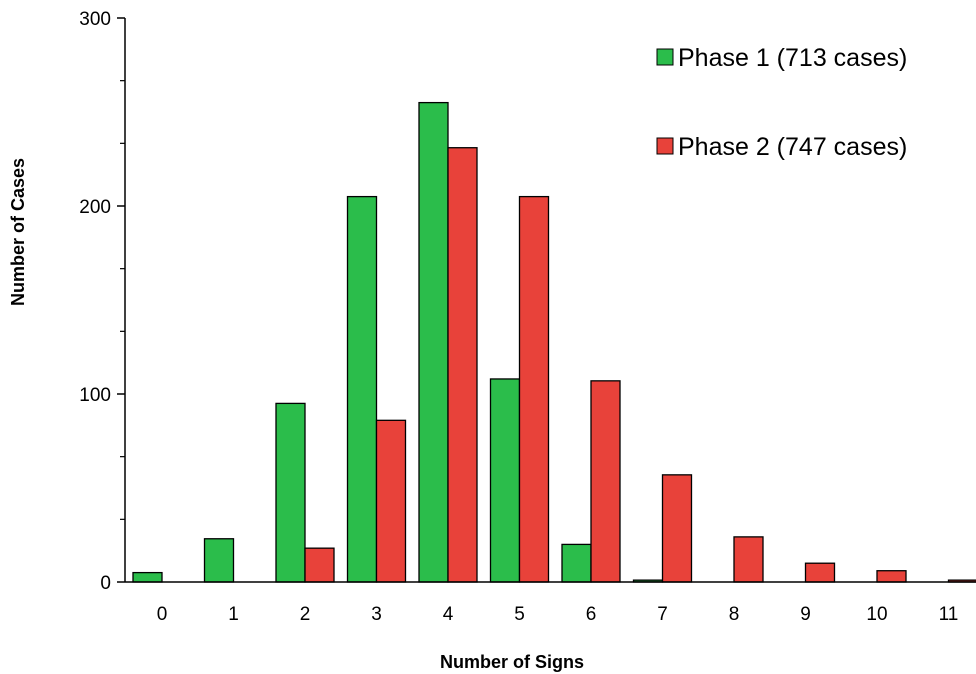 Image resolution: width=976 pixels, height=674 pixels. I want to click on x-tick-label: 9, so click(805, 614).